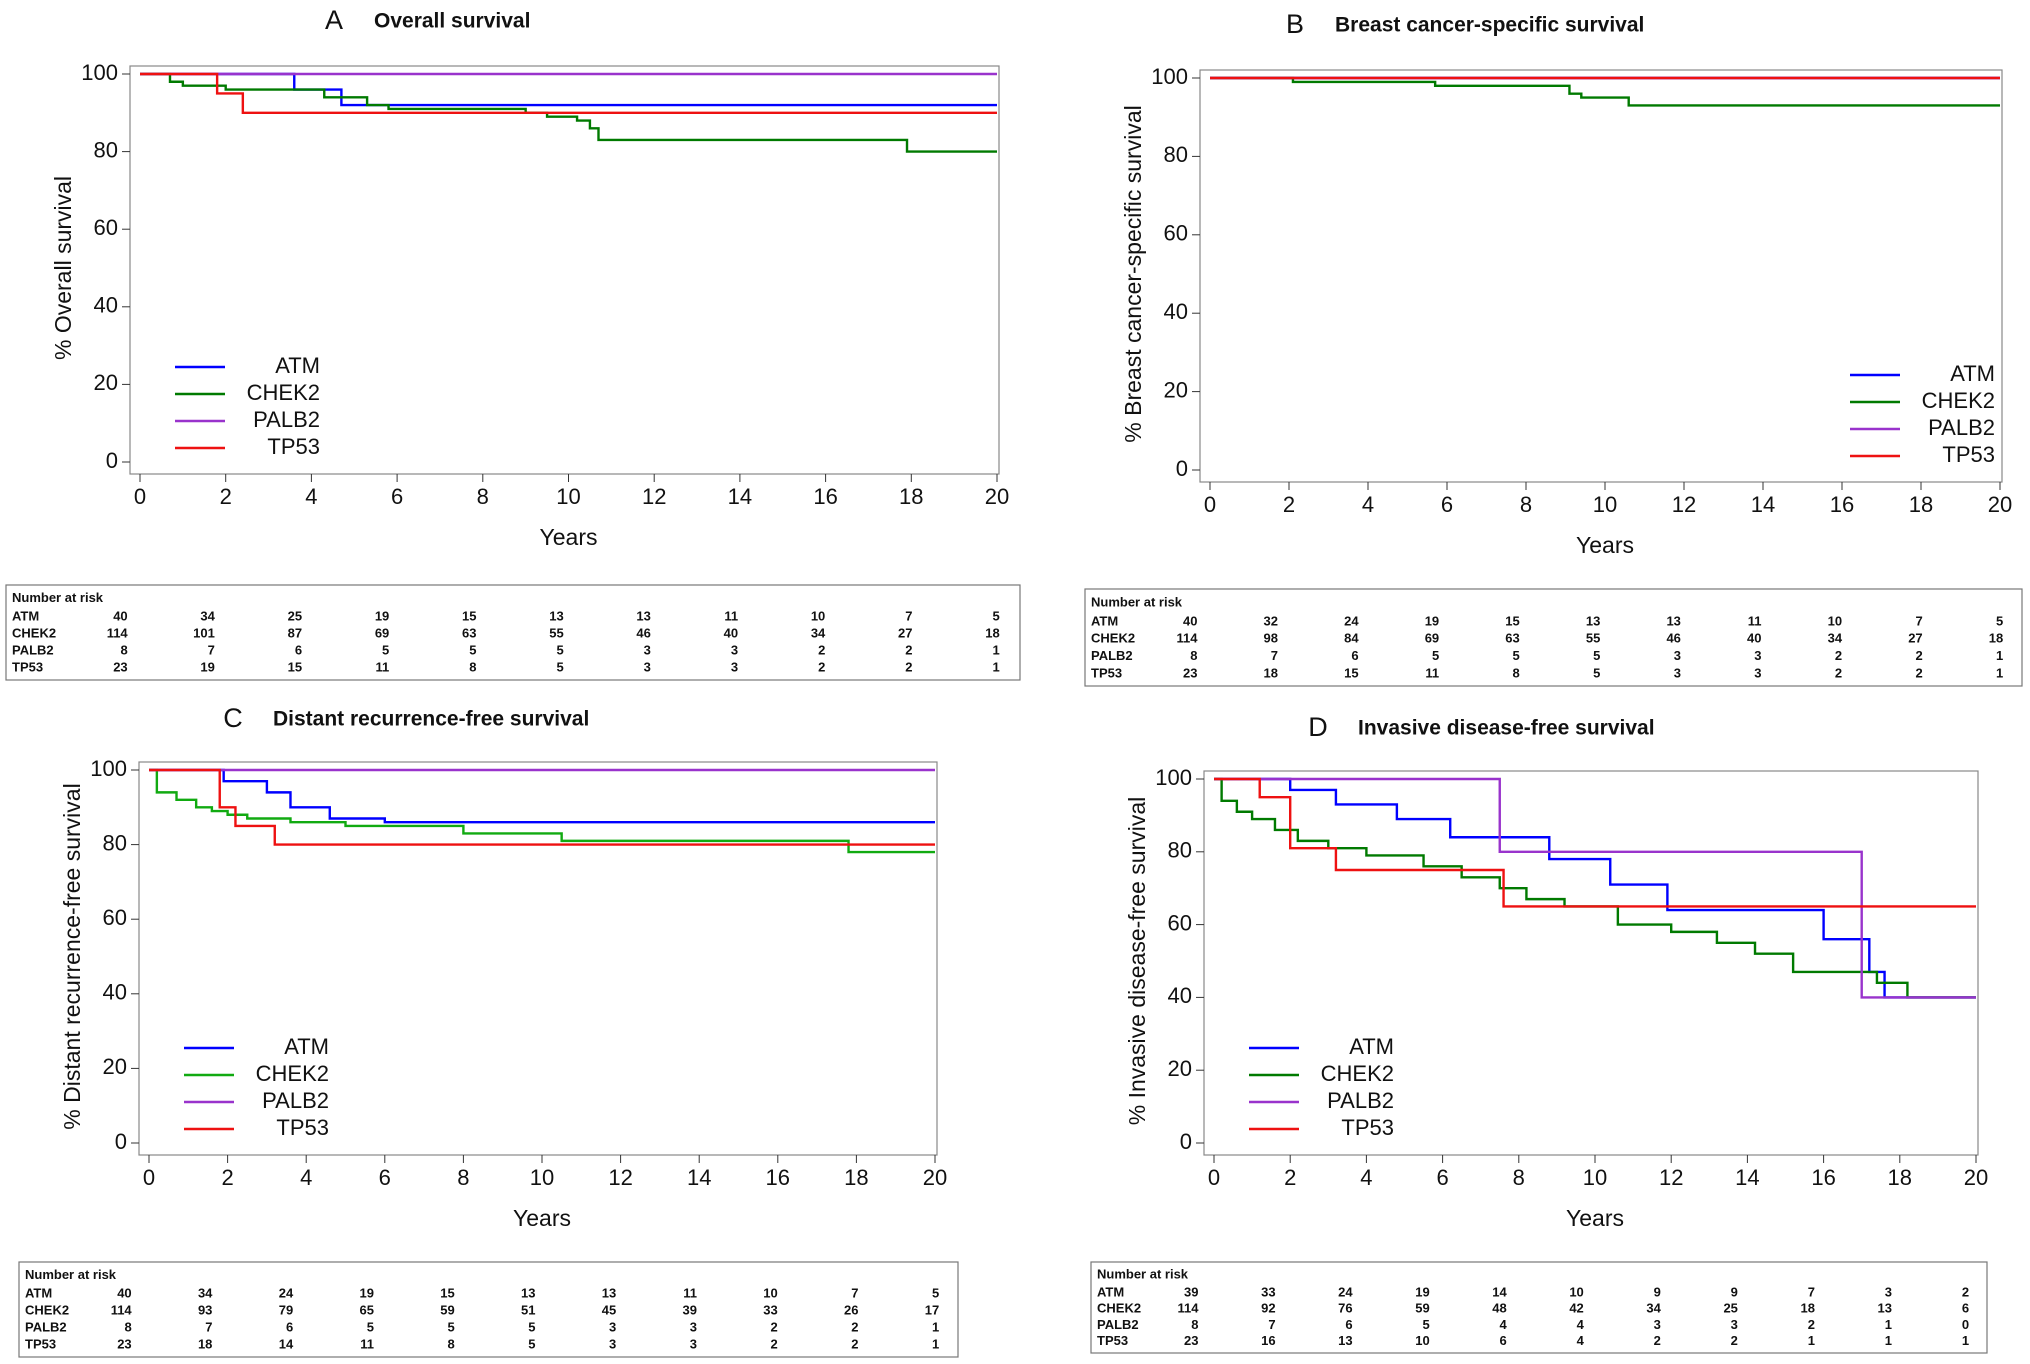 The height and width of the screenshot is (1364, 2030). I want to click on x-tick-label: 12, so click(654, 496).